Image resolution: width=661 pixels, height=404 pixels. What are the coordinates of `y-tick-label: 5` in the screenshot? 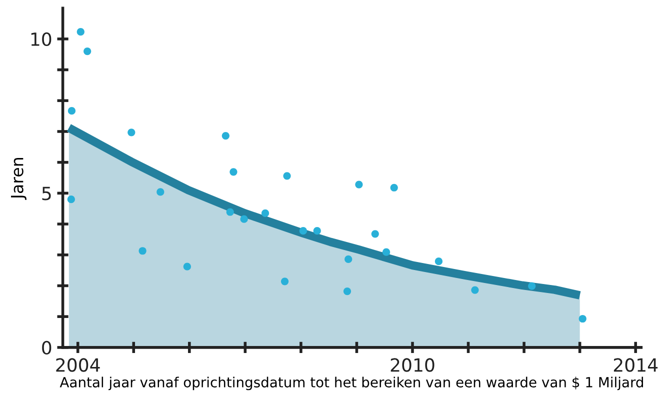 It's located at (46, 193).